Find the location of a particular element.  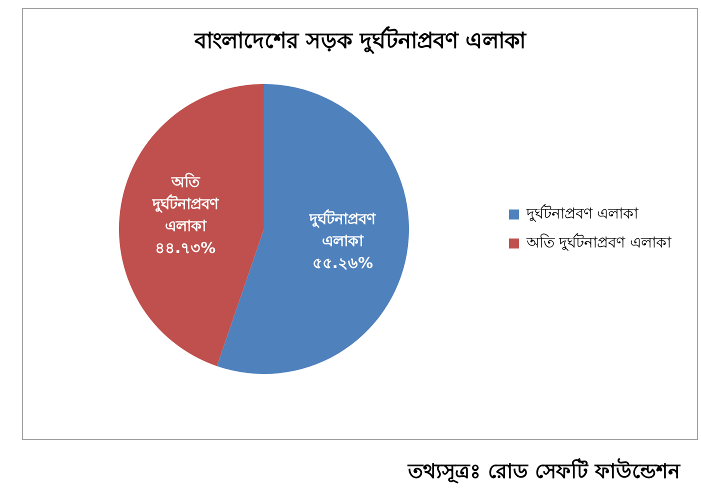

data-label: ৫৫.২৬% is located at coordinates (343, 263).